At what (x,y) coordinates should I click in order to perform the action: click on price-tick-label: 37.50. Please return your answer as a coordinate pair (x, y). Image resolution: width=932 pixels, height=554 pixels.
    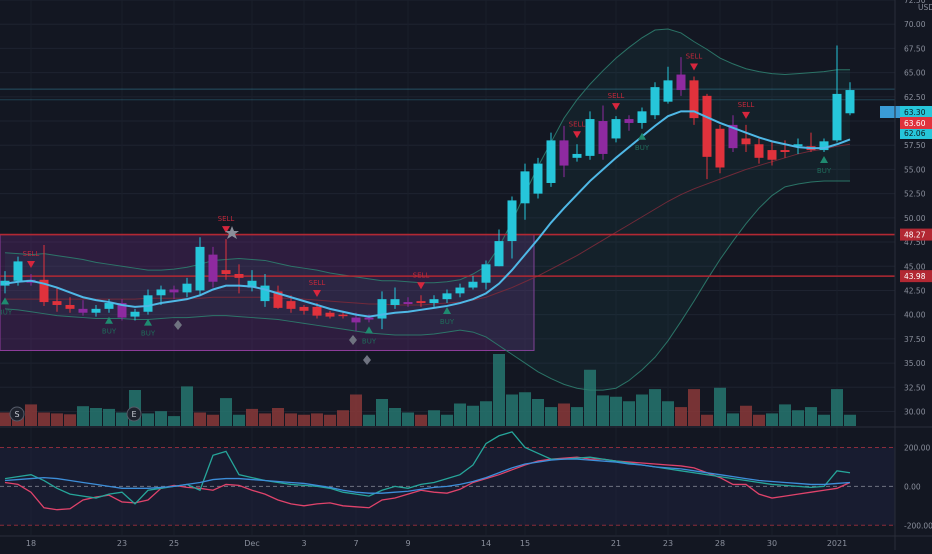
    Looking at the image, I should click on (915, 339).